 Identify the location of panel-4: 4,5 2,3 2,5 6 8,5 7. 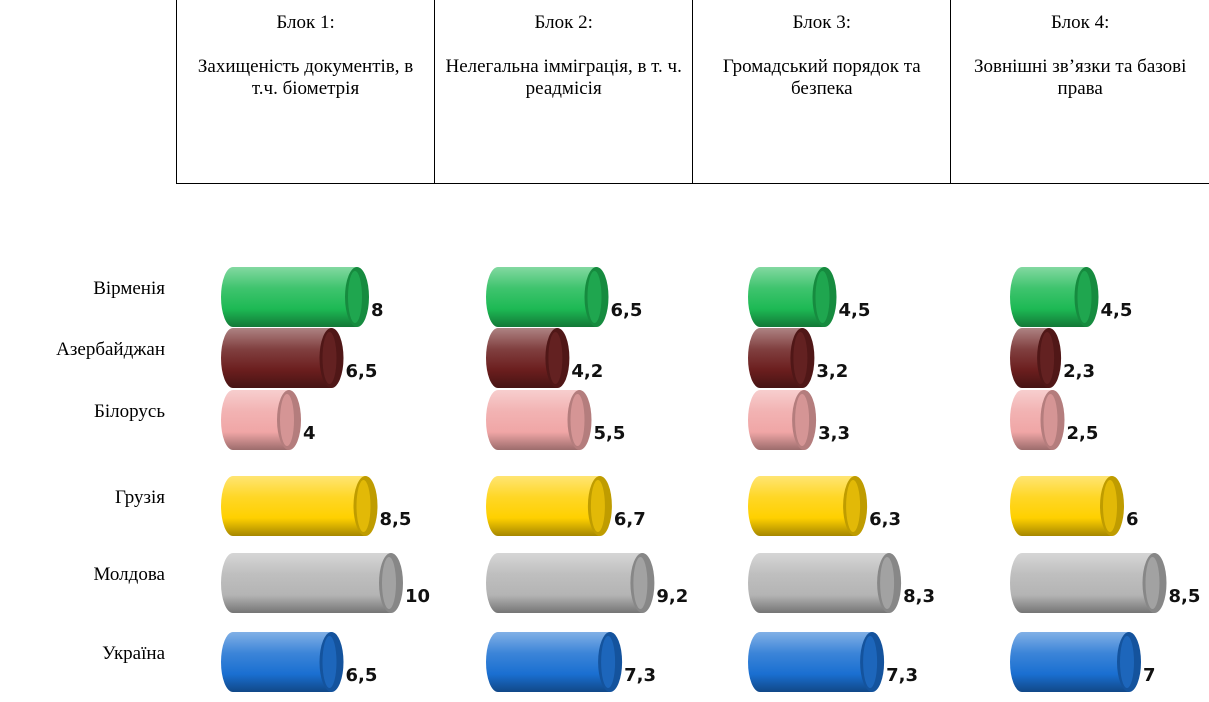
(1106, 479).